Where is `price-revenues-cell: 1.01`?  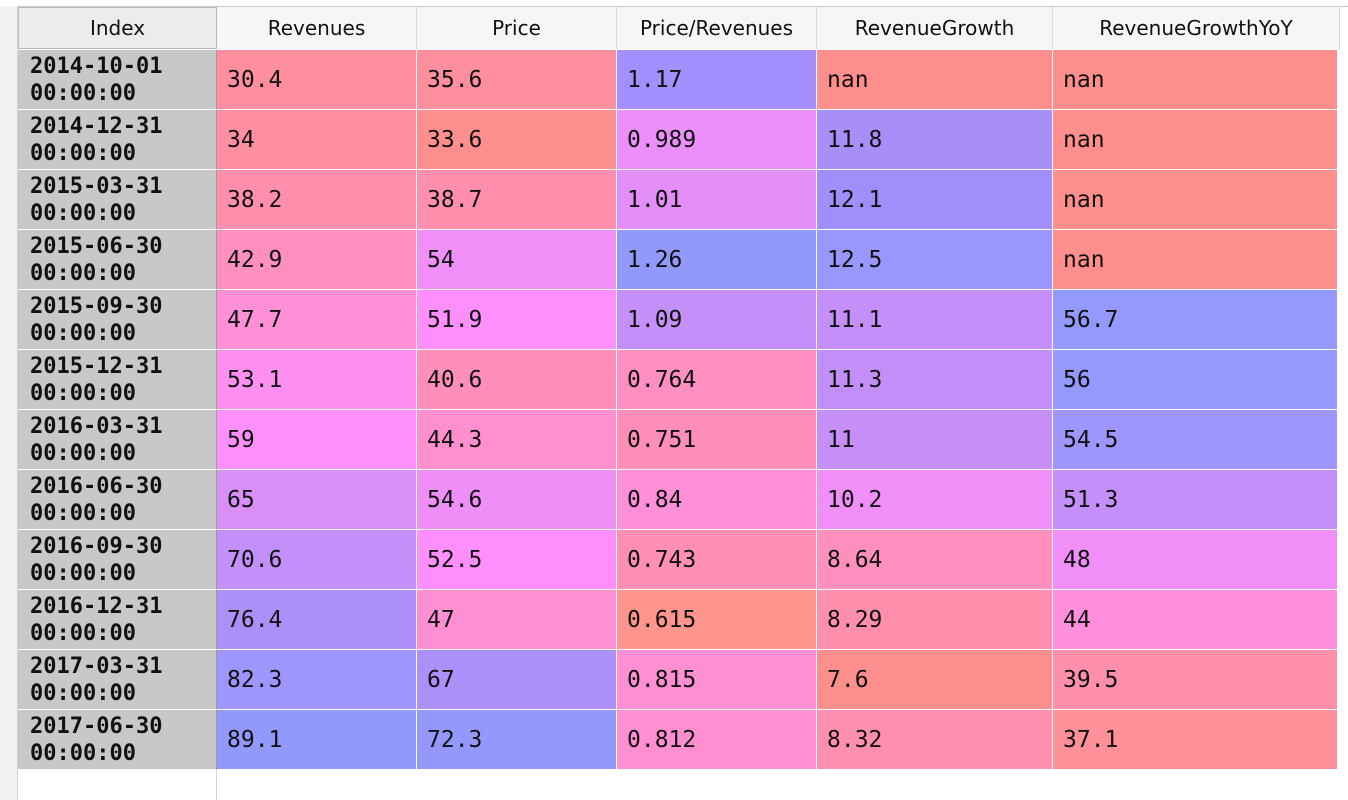
price-revenues-cell: 1.01 is located at coordinates (717, 200).